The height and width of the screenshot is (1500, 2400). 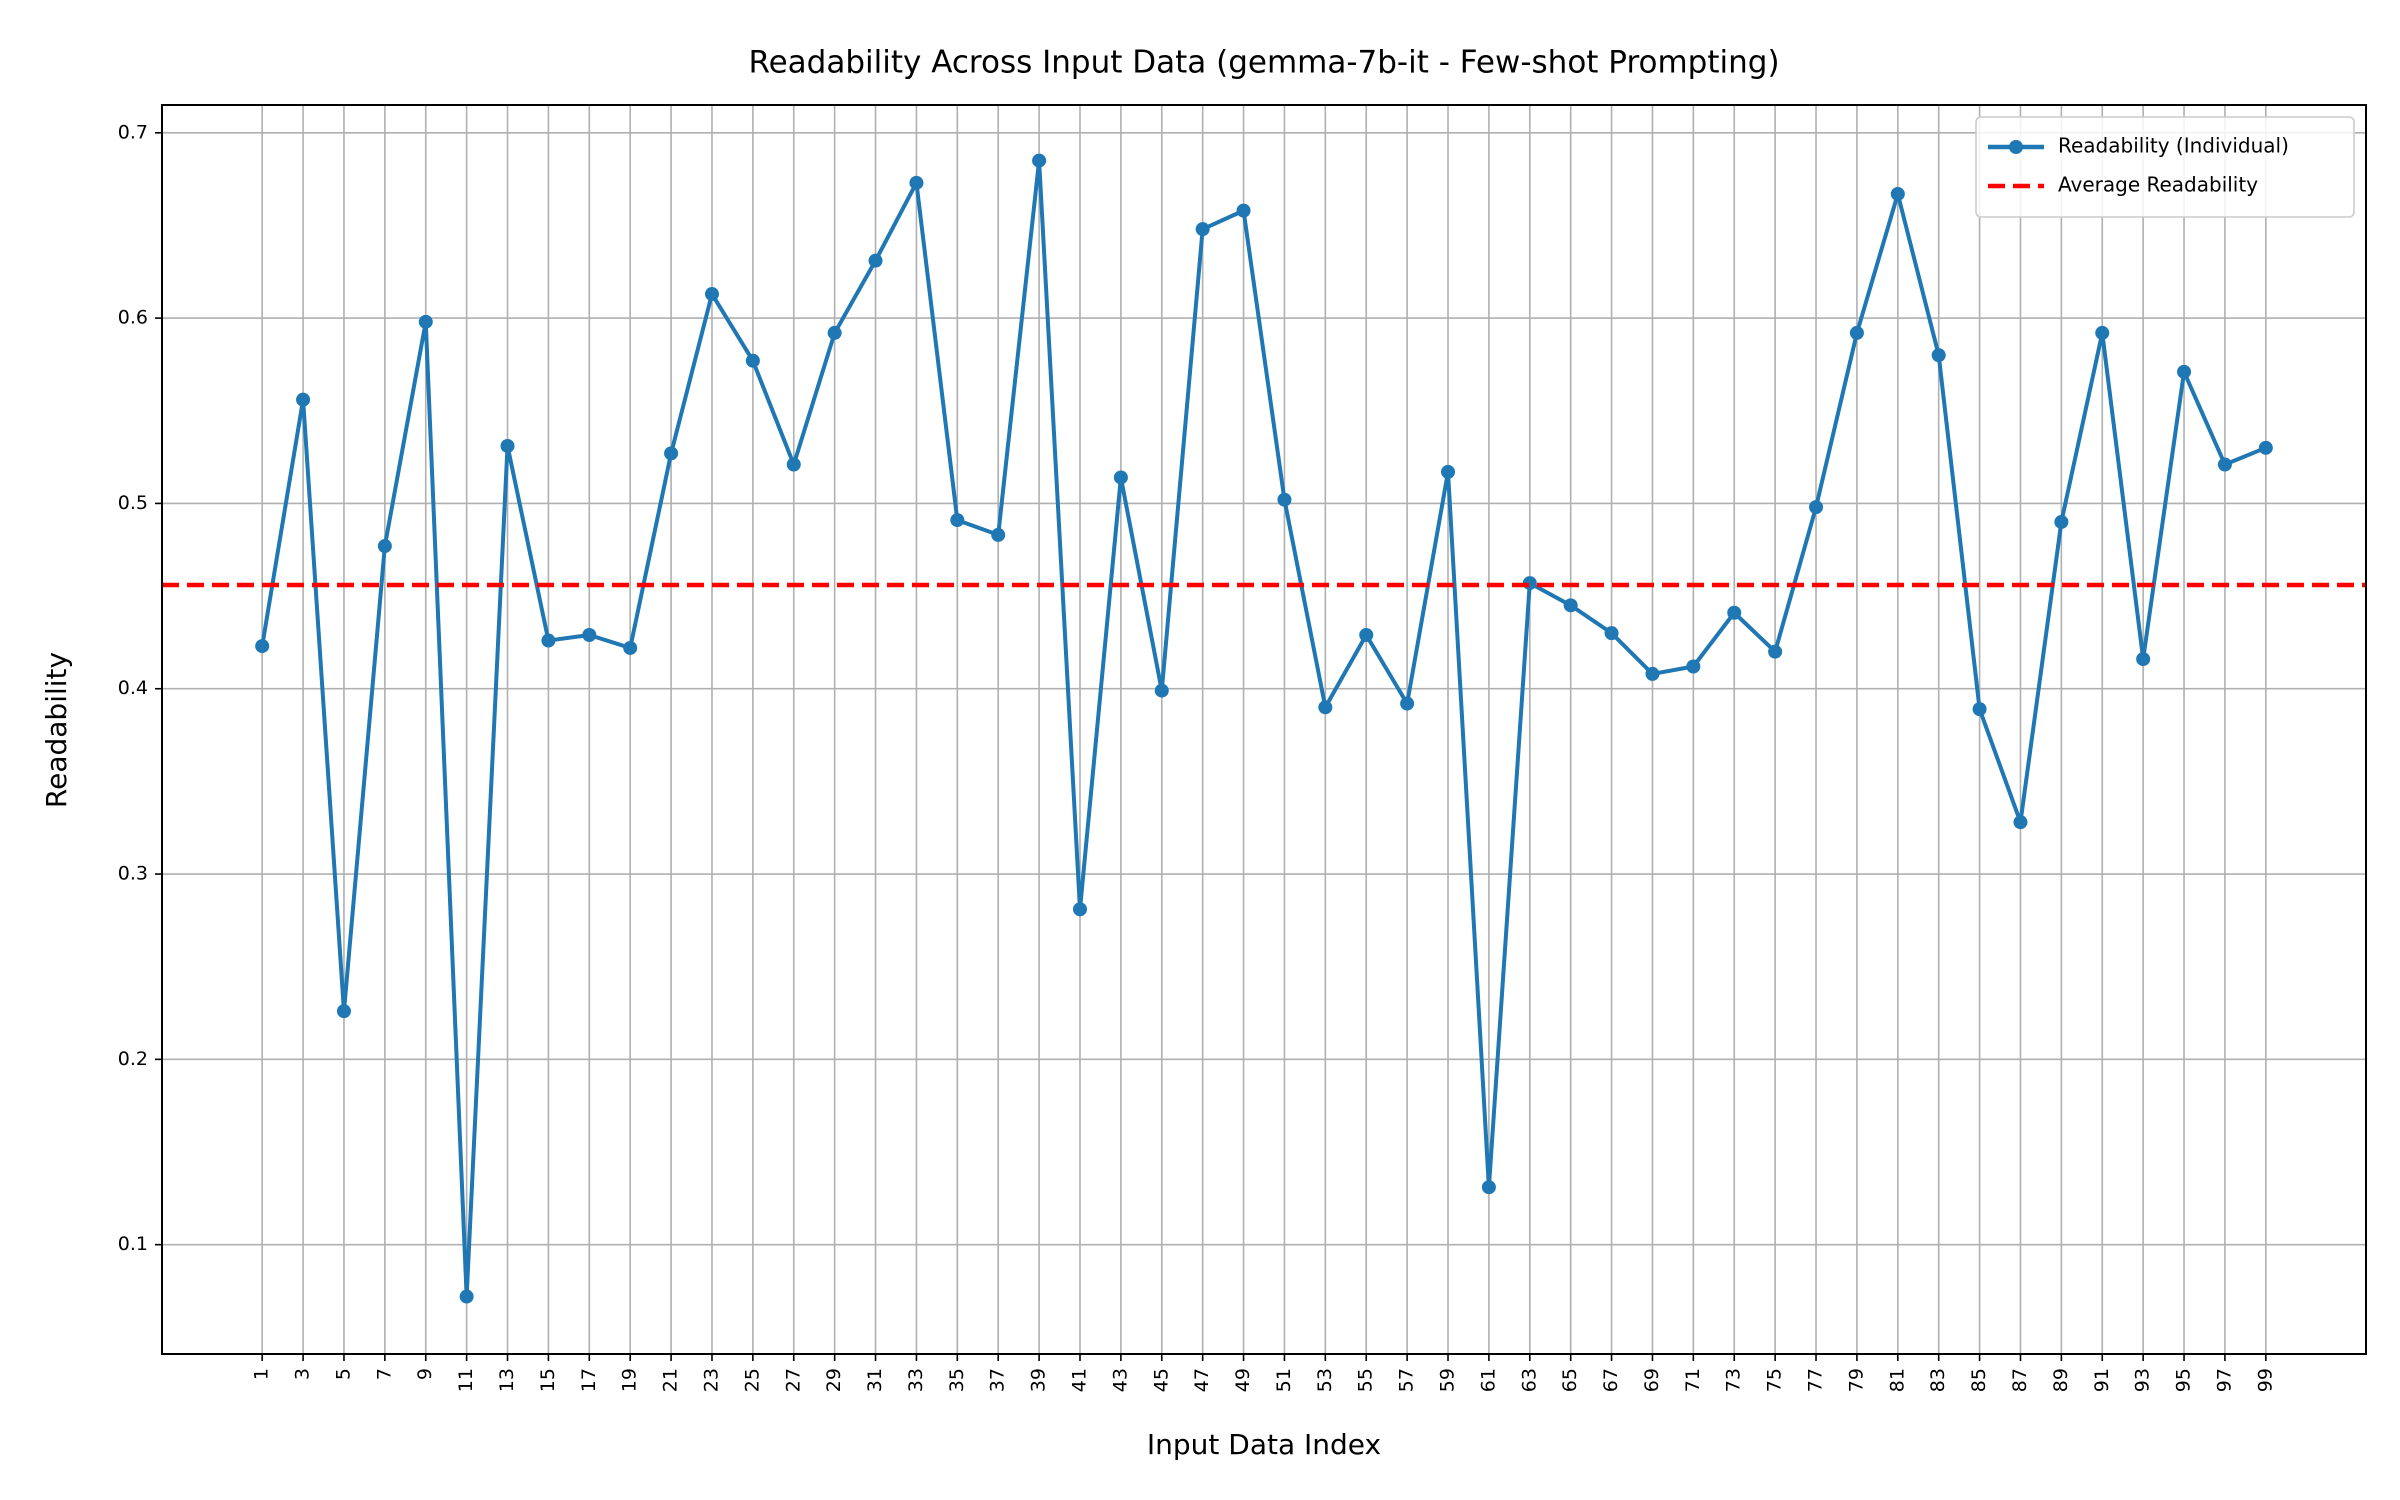 I want to click on x-tick-label: 1, so click(x=262, y=1374).